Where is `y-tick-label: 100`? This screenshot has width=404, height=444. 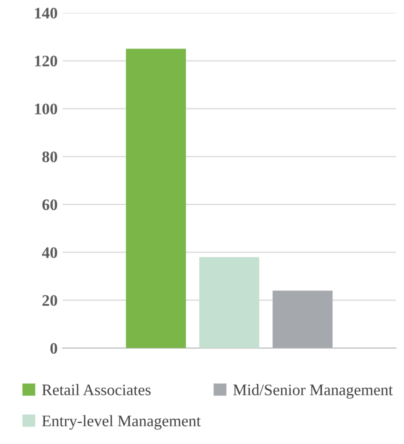
y-tick-label: 100 is located at coordinates (46, 109).